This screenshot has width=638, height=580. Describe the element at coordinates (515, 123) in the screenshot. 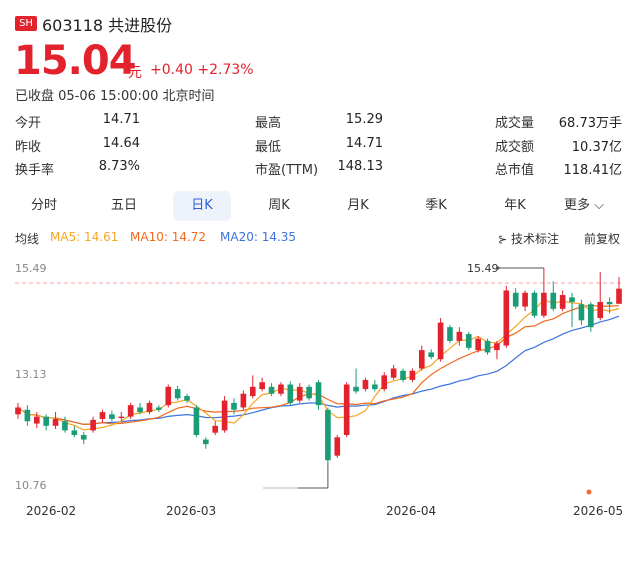

I see `stat-label: 成交量` at that location.